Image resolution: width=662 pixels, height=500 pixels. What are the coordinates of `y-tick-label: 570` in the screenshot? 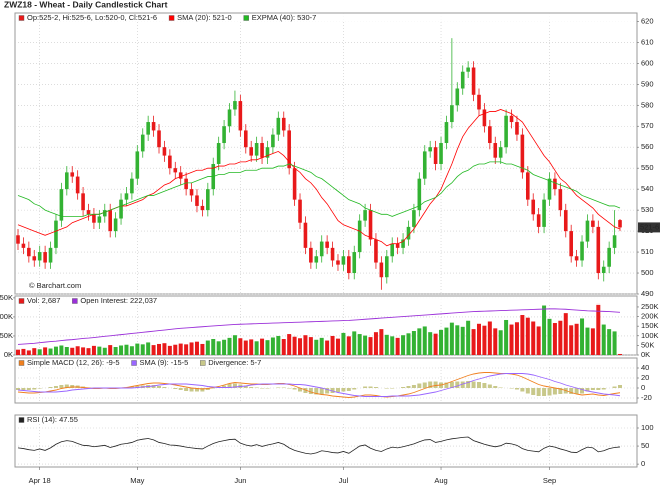 It's located at (647, 125).